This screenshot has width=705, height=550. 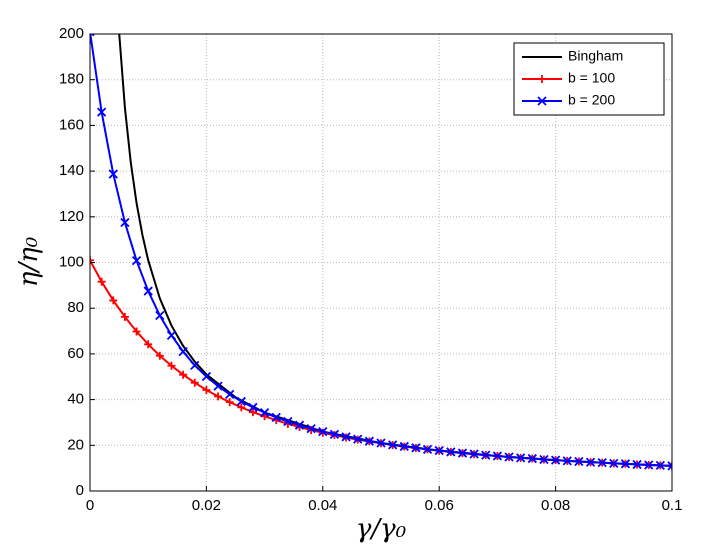 I want to click on y-tick-label: 60, so click(x=75, y=353).